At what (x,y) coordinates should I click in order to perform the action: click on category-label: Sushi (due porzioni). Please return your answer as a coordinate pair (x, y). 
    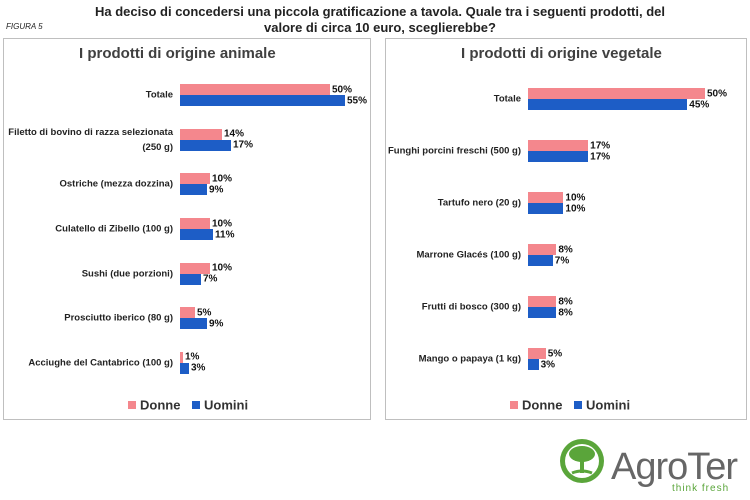
    Looking at the image, I should click on (127, 274).